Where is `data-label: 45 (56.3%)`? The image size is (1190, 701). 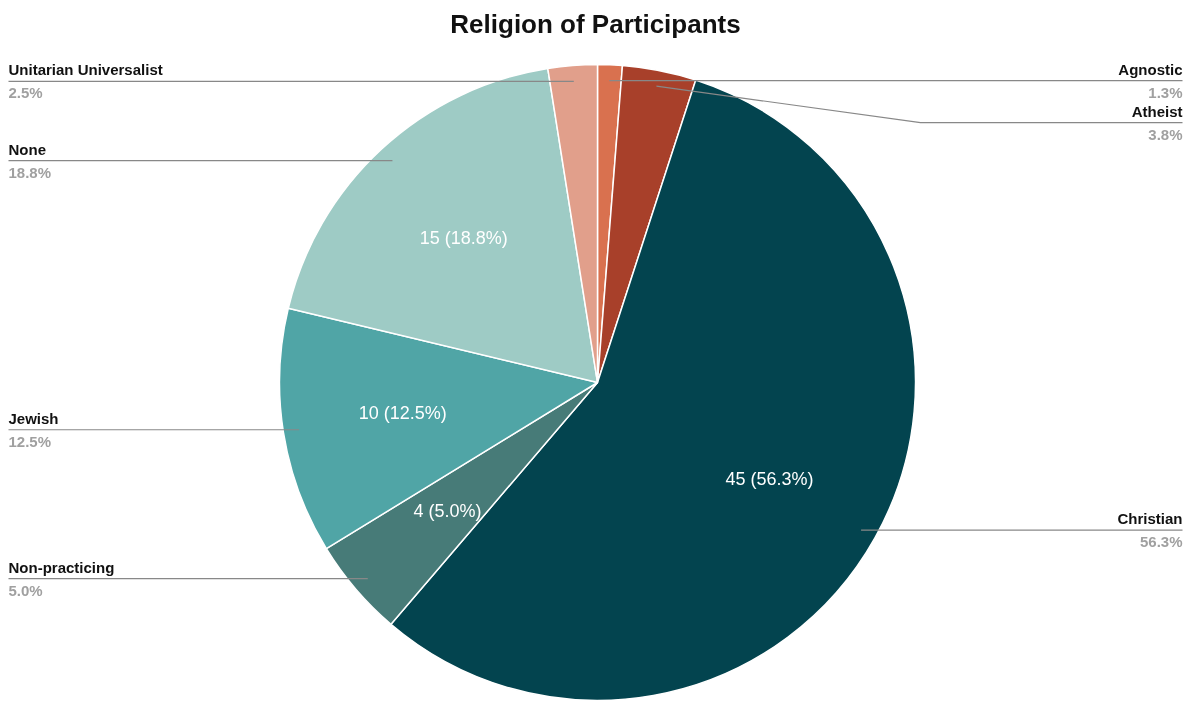 data-label: 45 (56.3%) is located at coordinates (769, 478).